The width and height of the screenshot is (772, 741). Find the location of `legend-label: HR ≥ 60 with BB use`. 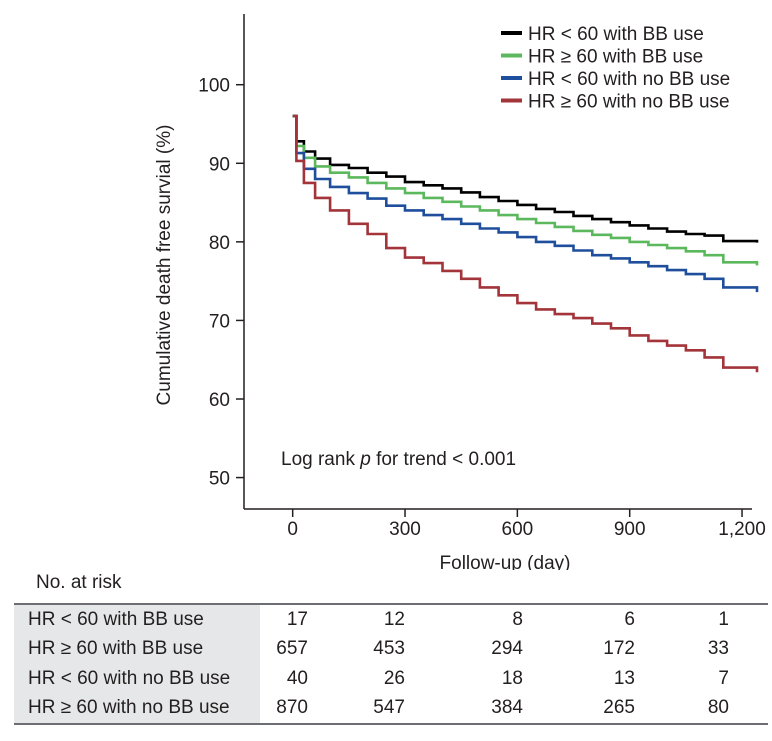

legend-label: HR ≥ 60 with BB use is located at coordinates (615, 57).